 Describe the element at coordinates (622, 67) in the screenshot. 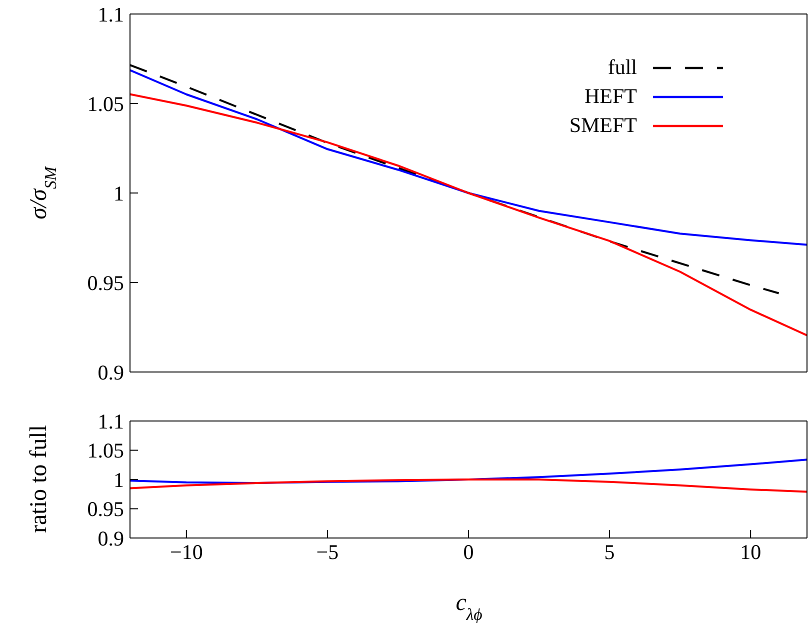

I see `legend-label: full` at that location.